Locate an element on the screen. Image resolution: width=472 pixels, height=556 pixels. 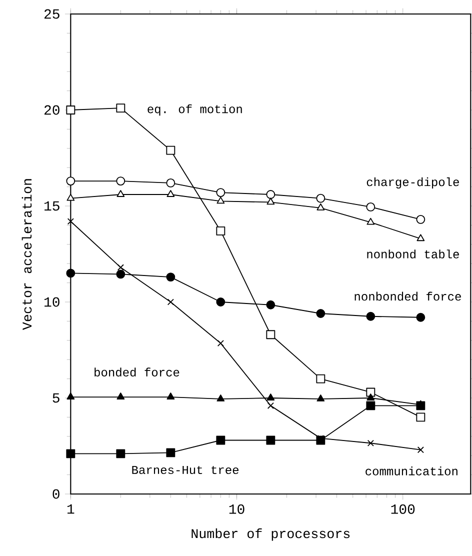
series-label: eq. of motion is located at coordinates (195, 110).